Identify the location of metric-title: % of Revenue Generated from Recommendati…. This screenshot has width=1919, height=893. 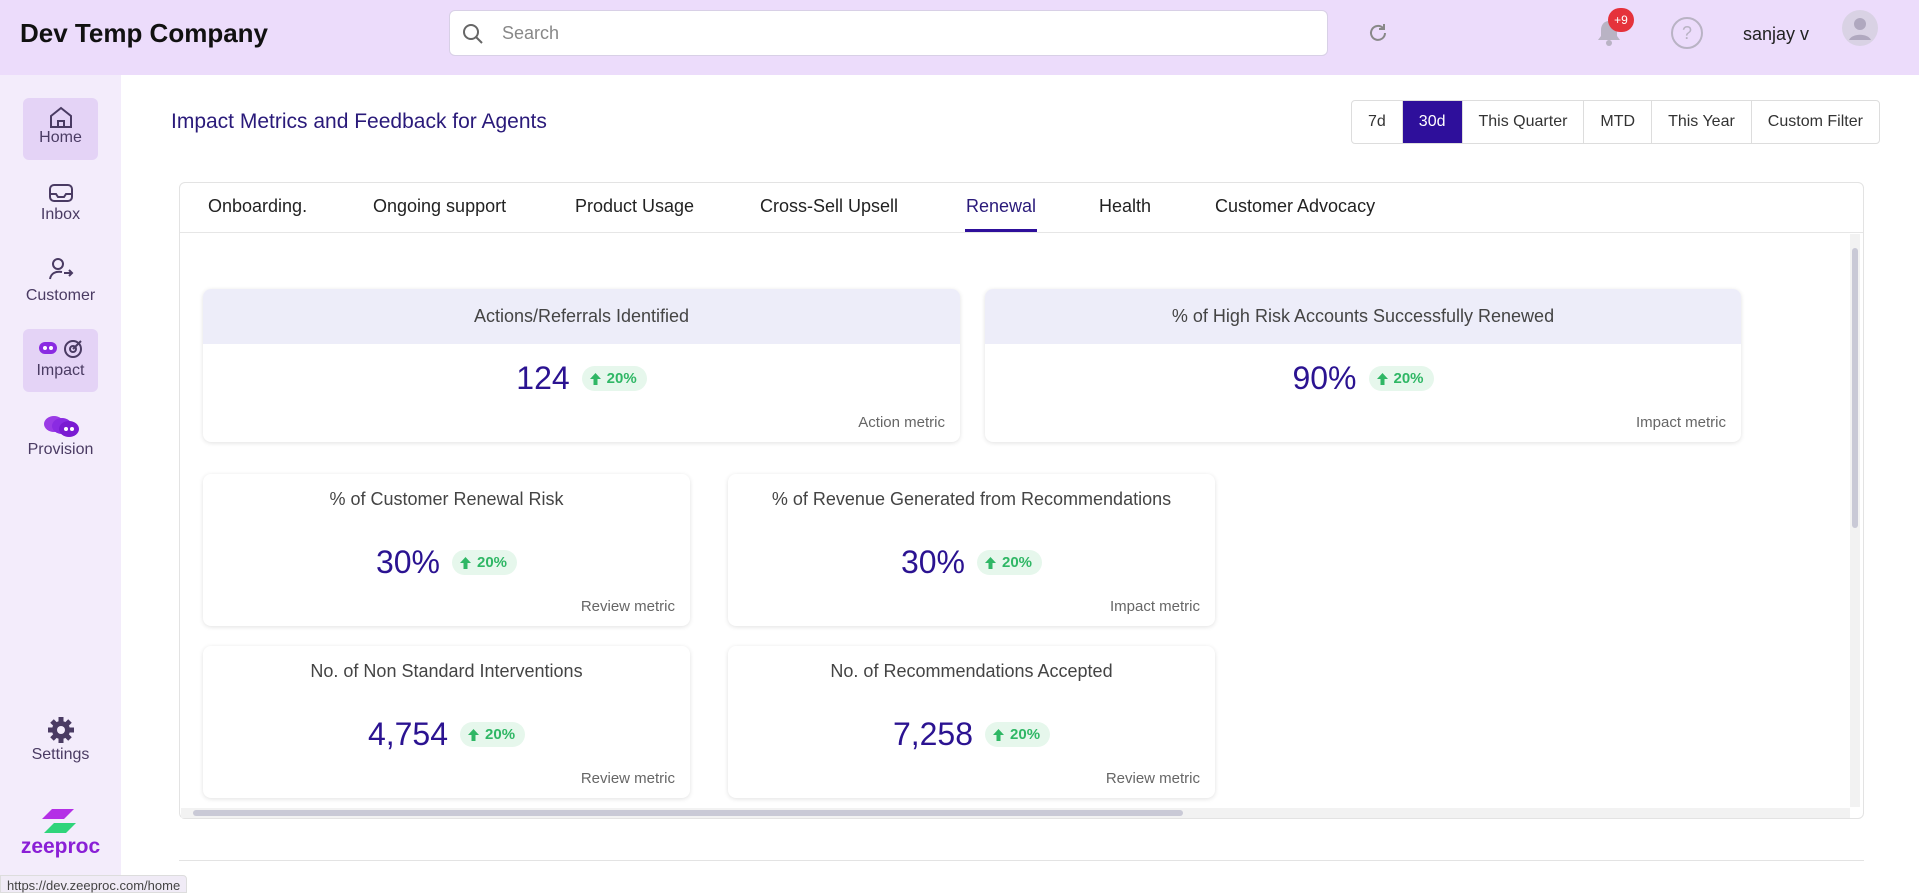
(971, 499).